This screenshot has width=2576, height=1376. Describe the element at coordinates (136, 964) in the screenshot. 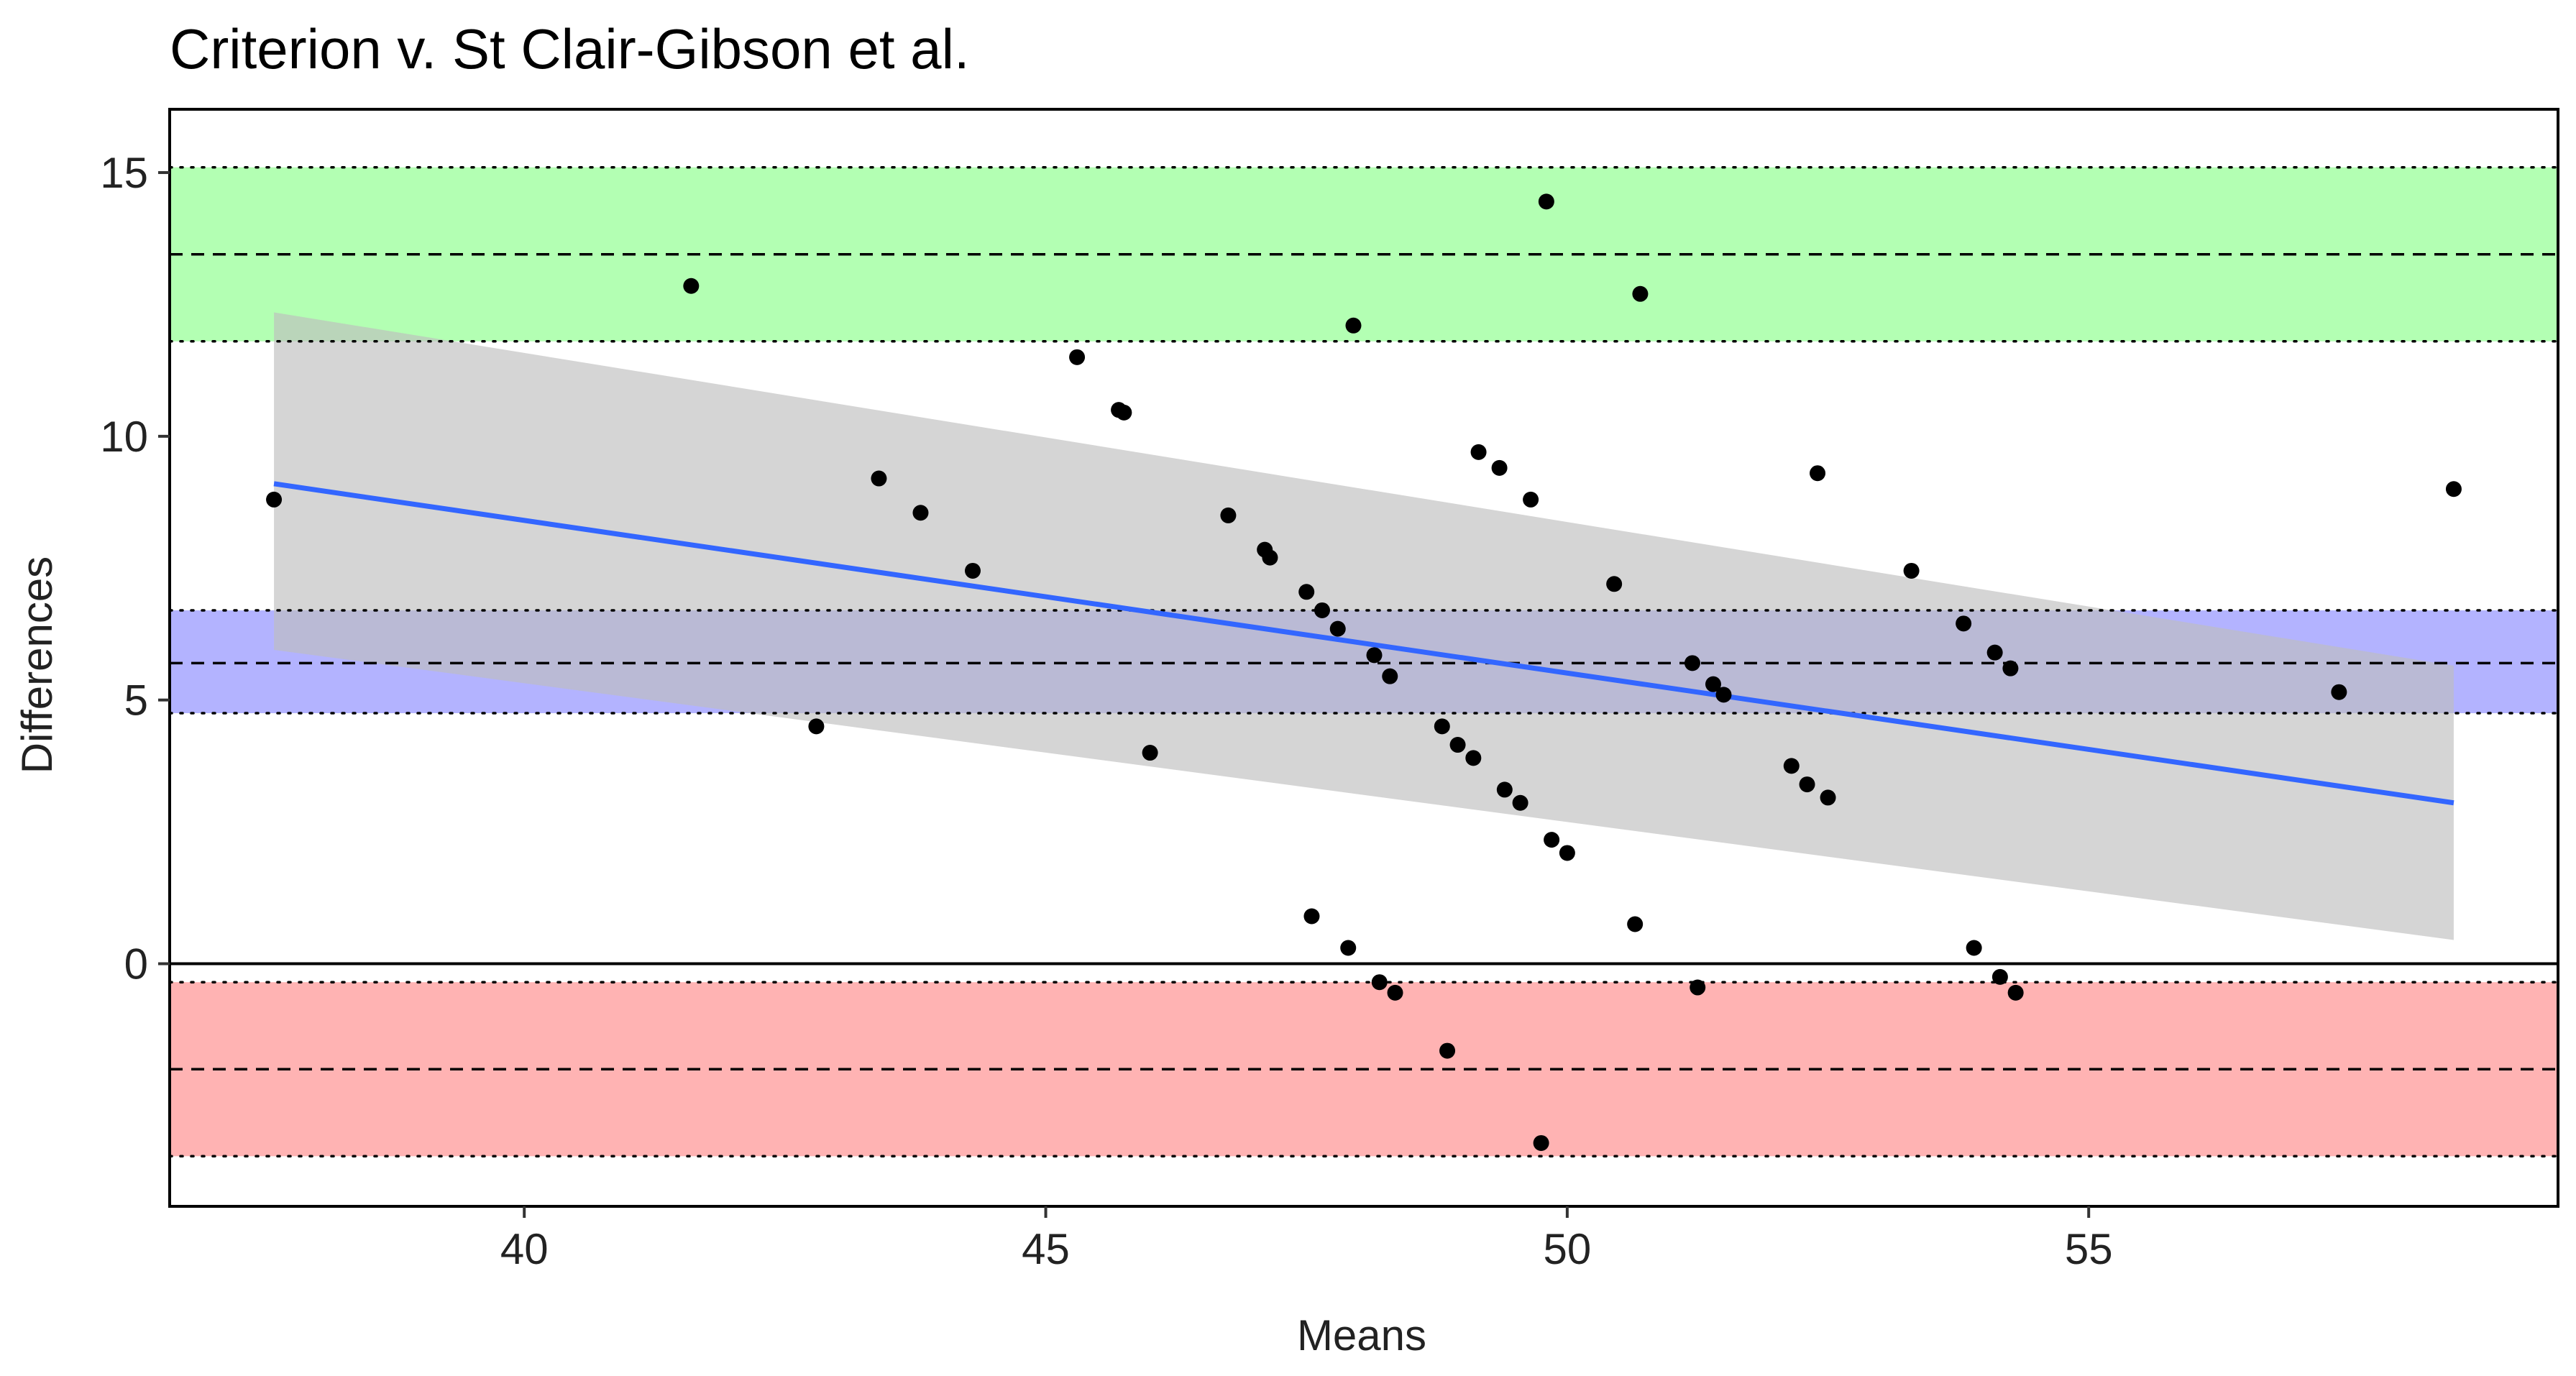

I see `y-tick-label: 0` at that location.